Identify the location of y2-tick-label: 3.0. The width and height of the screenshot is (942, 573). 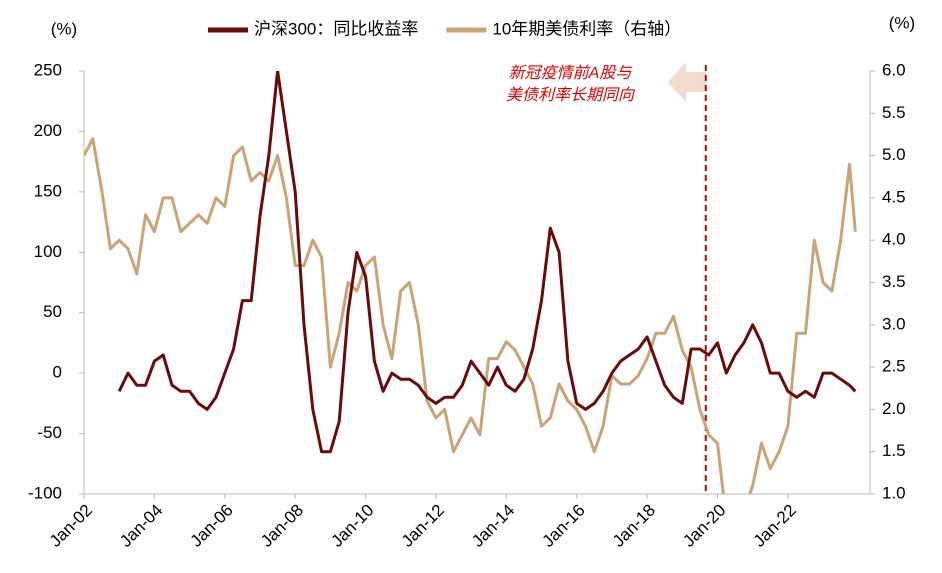
(894, 323).